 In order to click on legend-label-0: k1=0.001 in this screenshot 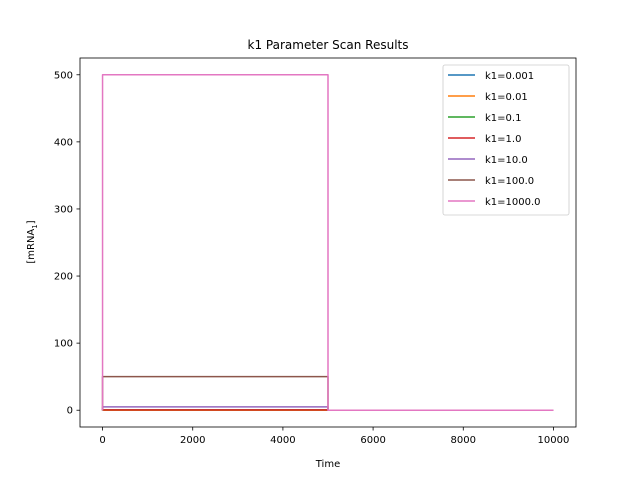, I will do `click(509, 76)`.